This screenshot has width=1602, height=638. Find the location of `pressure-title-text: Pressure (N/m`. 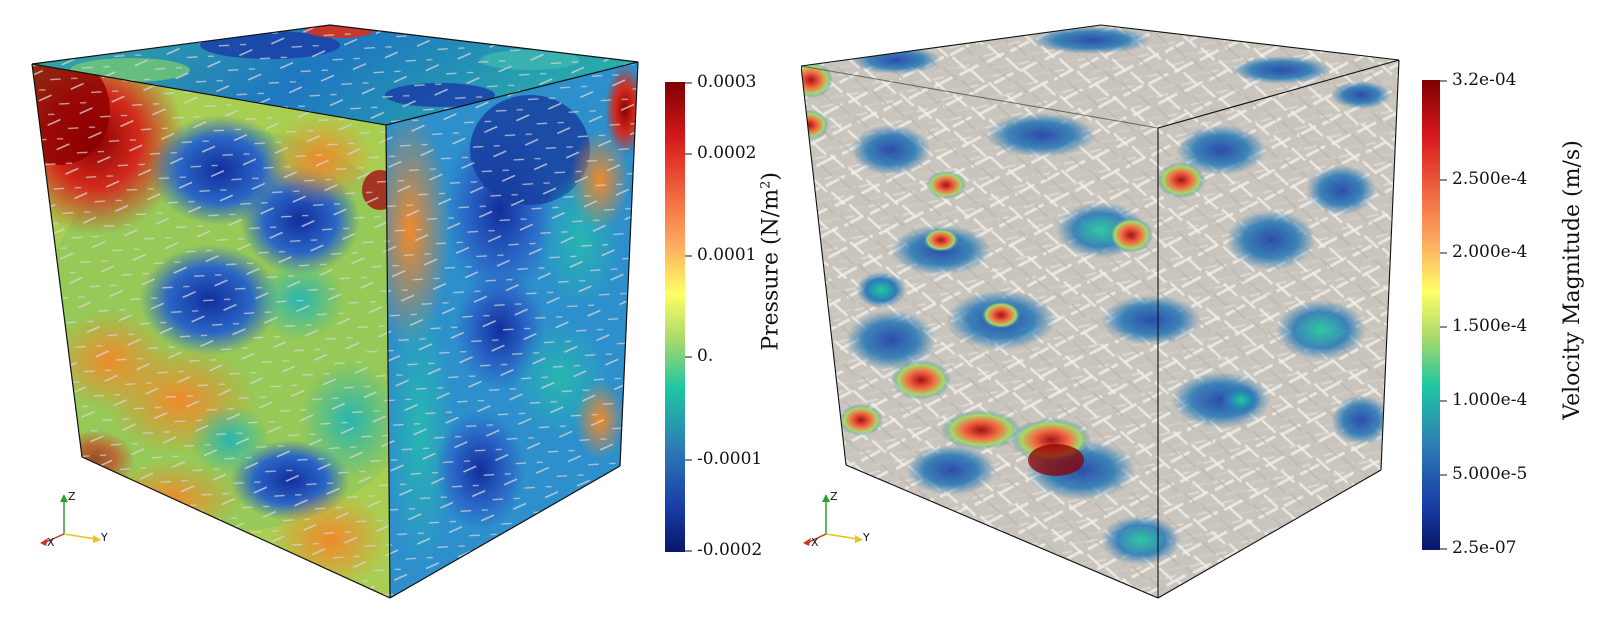

pressure-title-text: Pressure (N/m is located at coordinates (771, 269).